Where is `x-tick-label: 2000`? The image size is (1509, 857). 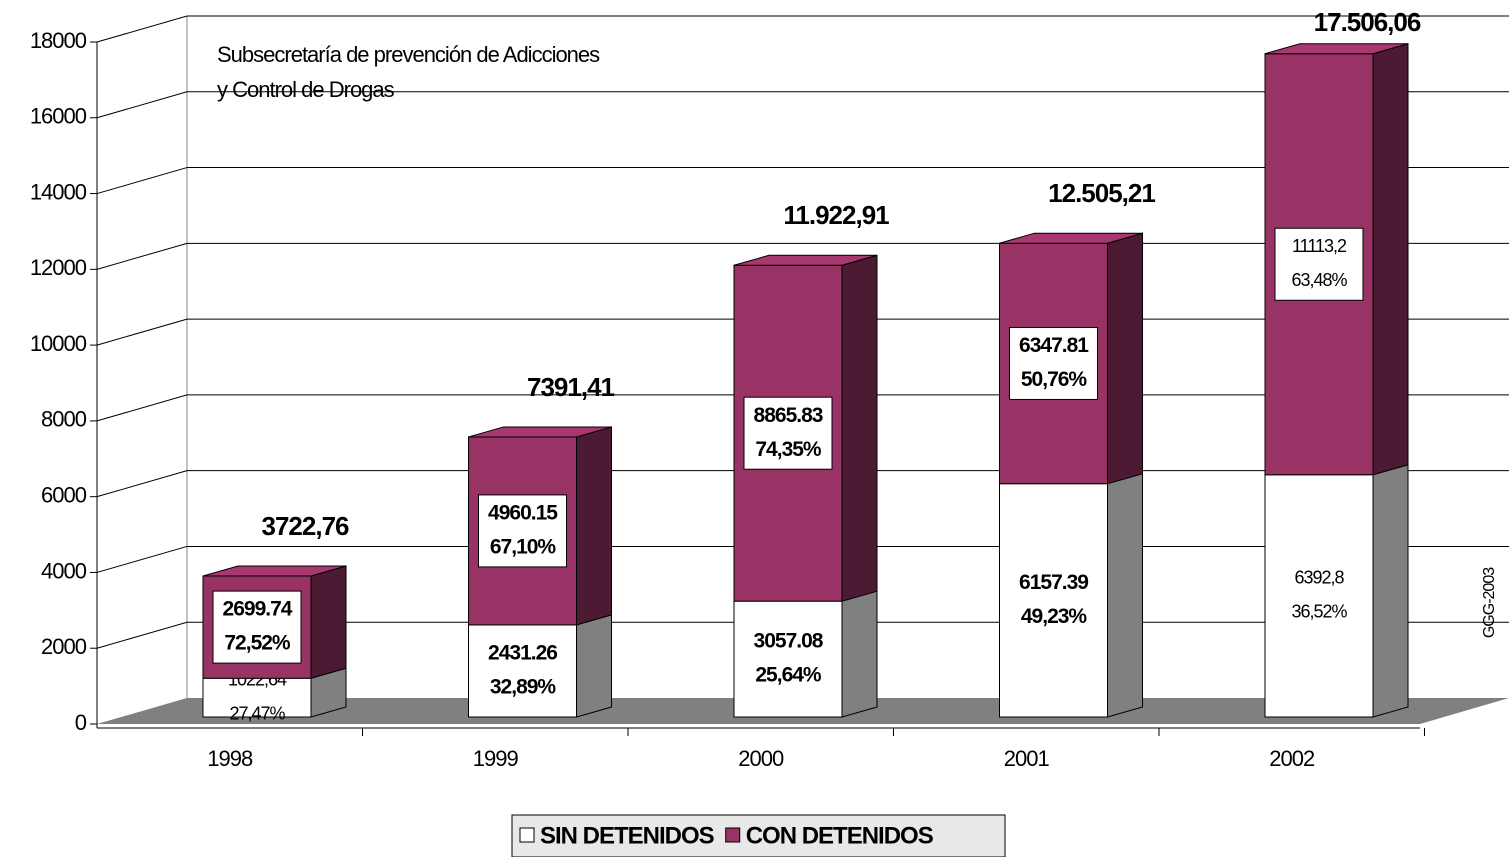
x-tick-label: 2000 is located at coordinates (761, 758).